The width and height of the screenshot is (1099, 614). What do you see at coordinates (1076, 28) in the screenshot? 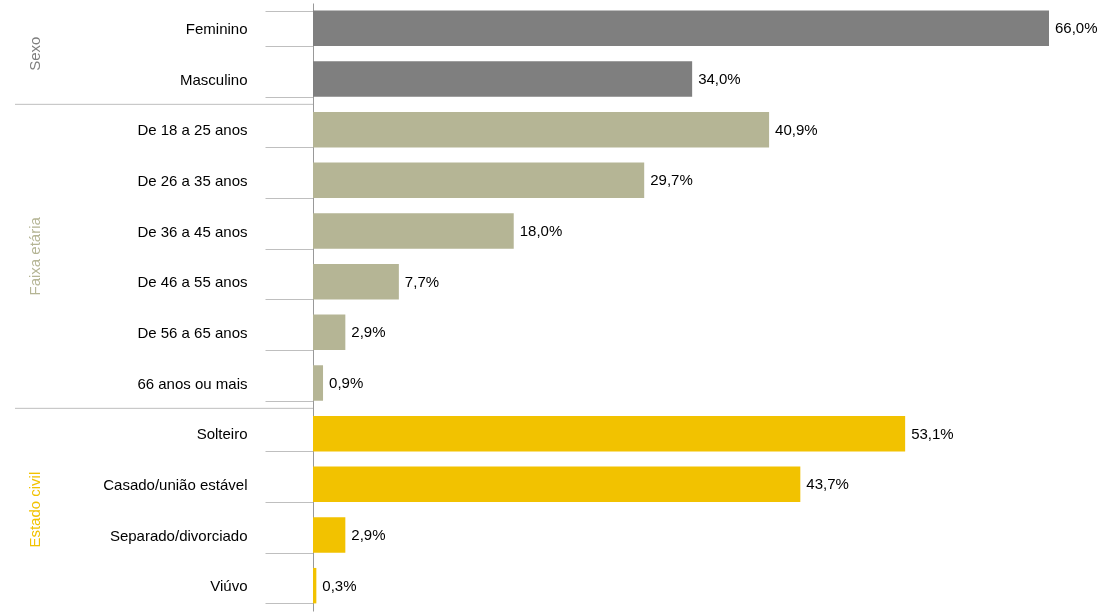
I see `data-label: 66,0%` at bounding box center [1076, 28].